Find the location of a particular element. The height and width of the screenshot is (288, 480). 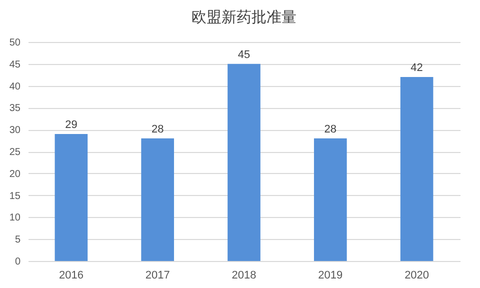

y-tick-label: 45 is located at coordinates (15, 64).